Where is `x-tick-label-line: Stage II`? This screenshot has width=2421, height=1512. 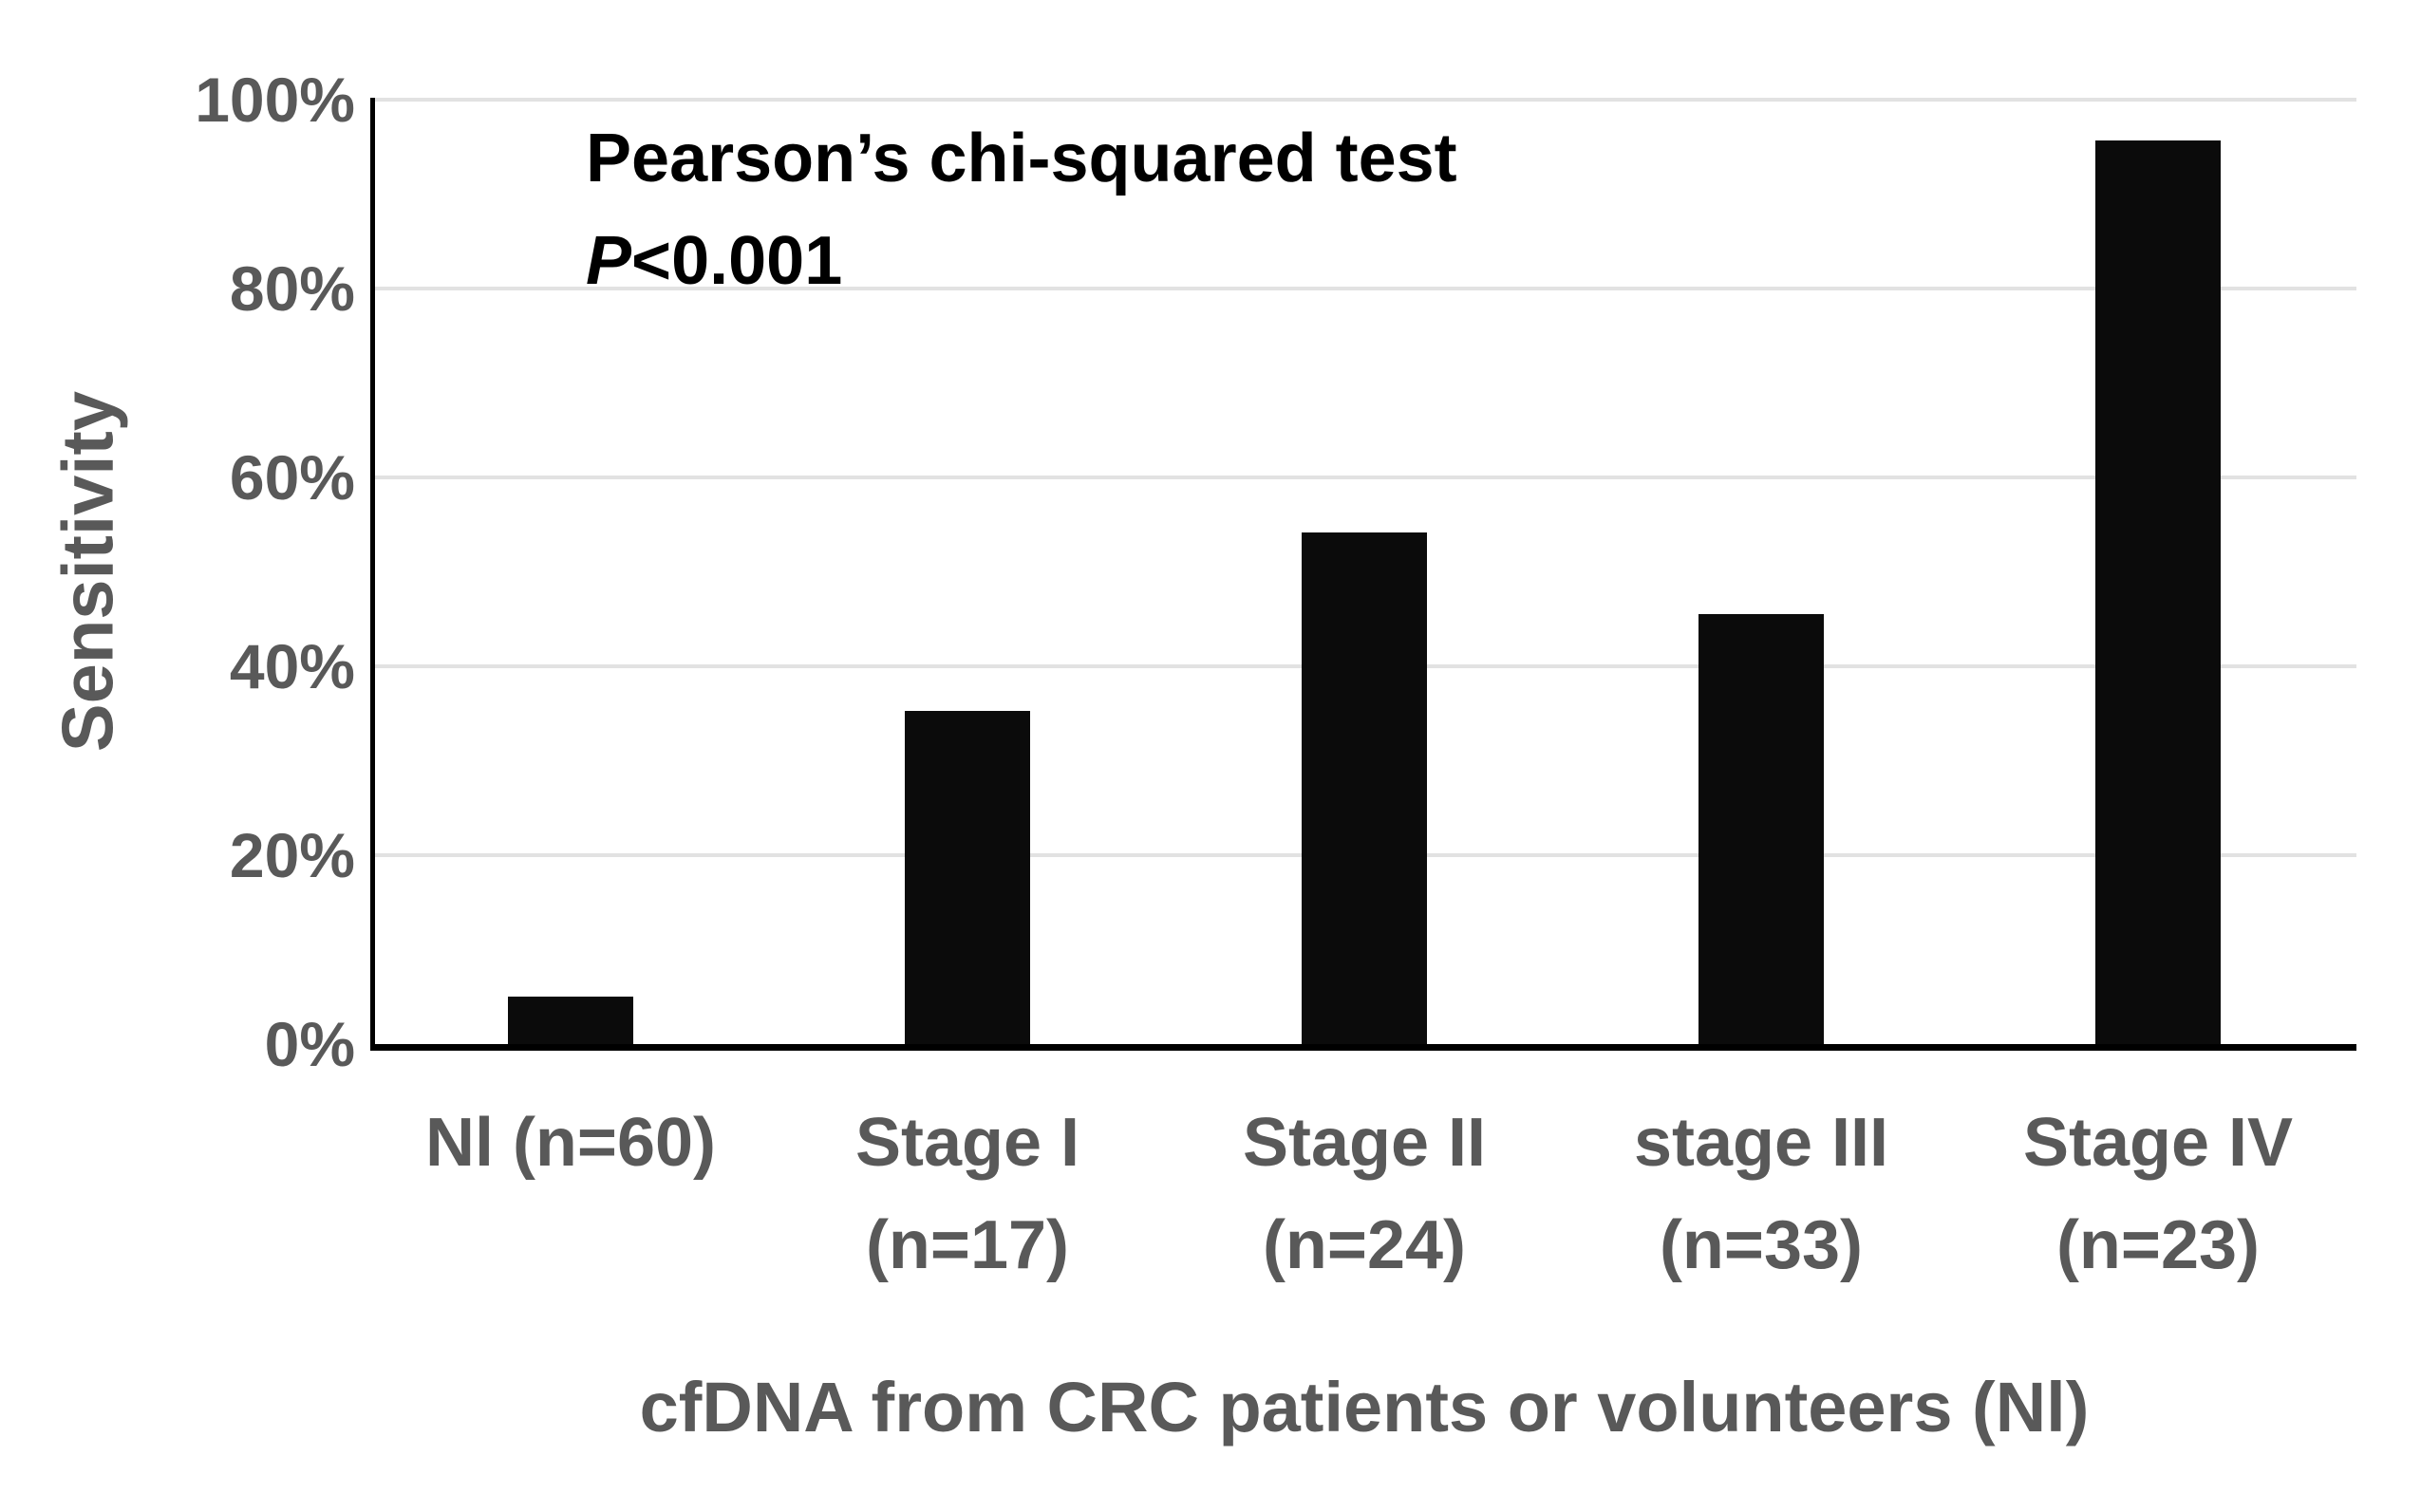
x-tick-label-line: Stage II is located at coordinates (1364, 1143).